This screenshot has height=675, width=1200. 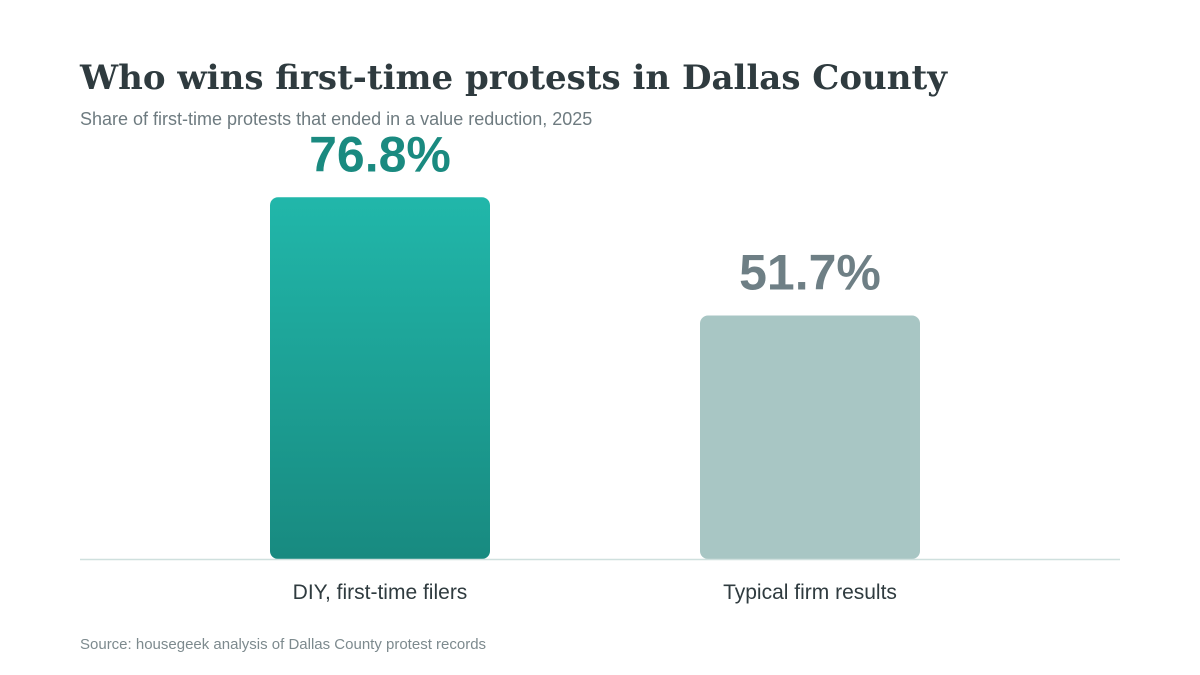 What do you see at coordinates (380, 154) in the screenshot?
I see `data-label: 76.8%` at bounding box center [380, 154].